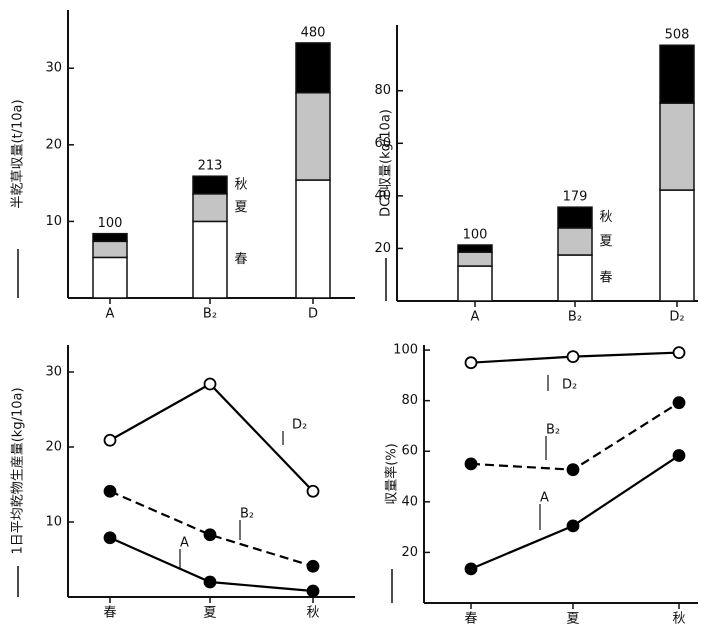  Describe the element at coordinates (386, 163) in the screenshot. I see `y-axis-label: DCP収量(kg/10a)` at that location.